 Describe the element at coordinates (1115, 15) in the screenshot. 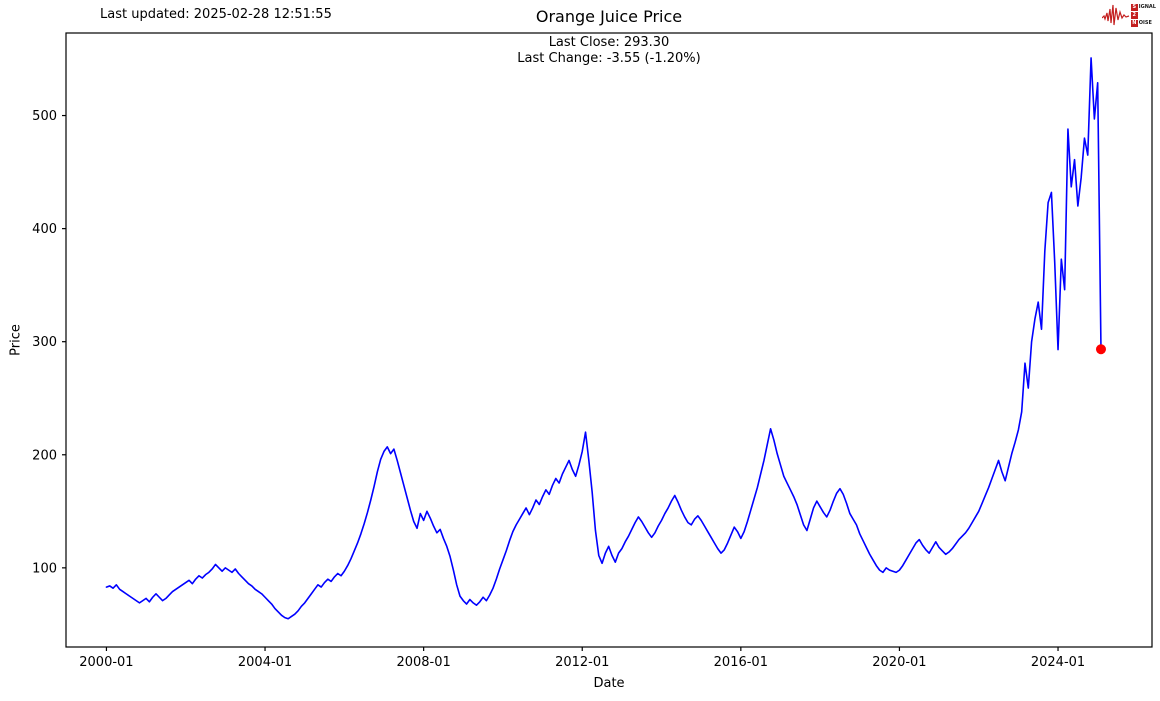

I see `waveform-icon` at that location.